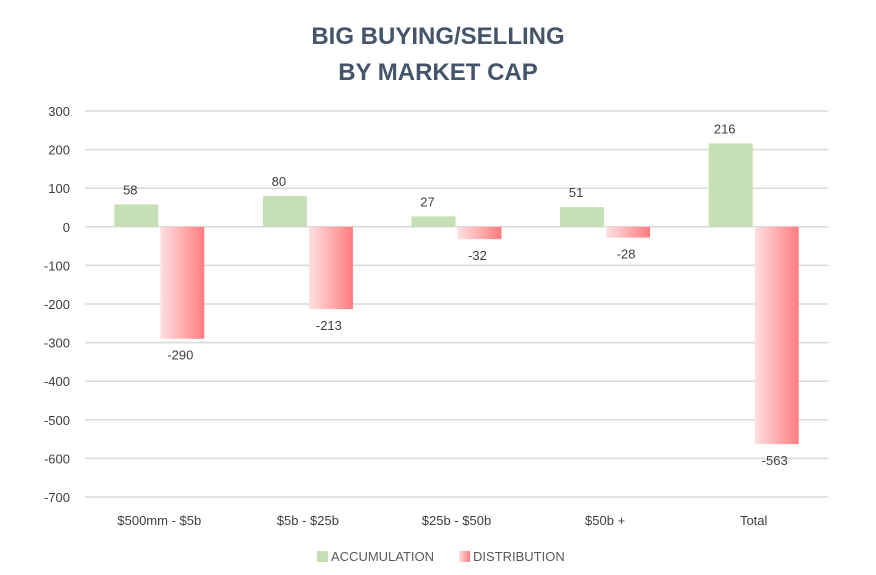 This screenshot has height=575, width=876. I want to click on chart-title-line1: BIG BUYING/SELLING, so click(437, 36).